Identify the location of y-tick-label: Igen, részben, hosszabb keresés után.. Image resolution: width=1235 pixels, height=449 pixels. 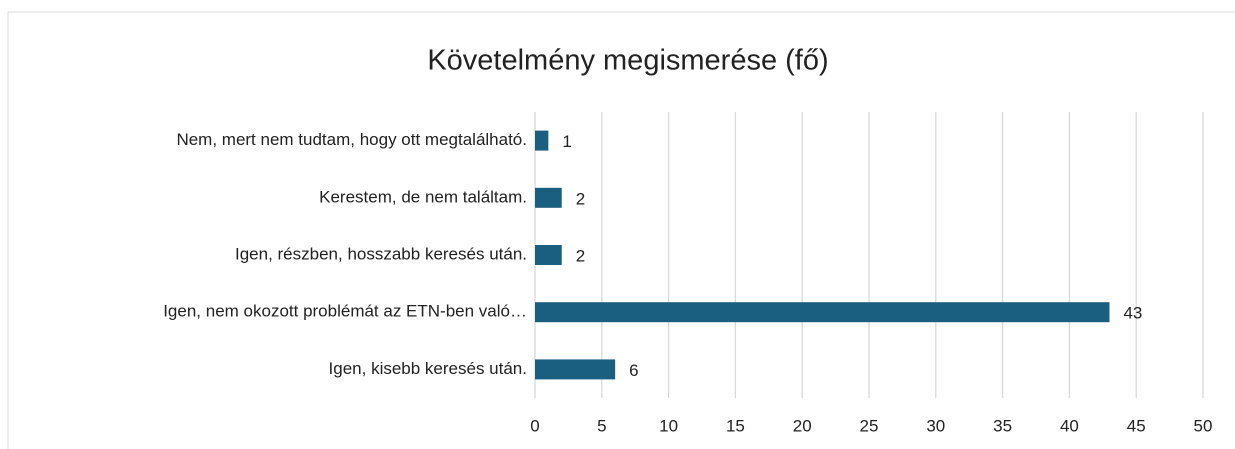
(381, 253).